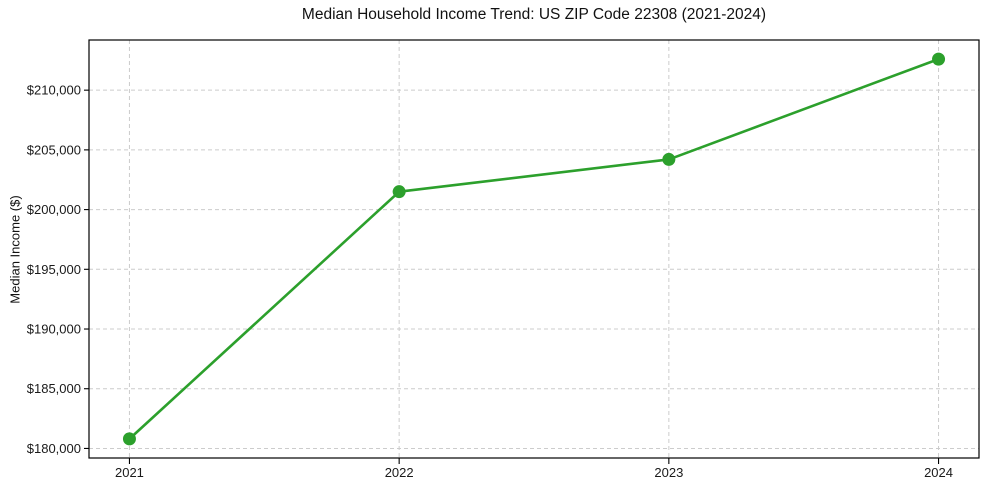 The width and height of the screenshot is (989, 490). What do you see at coordinates (54, 149) in the screenshot?
I see `y-tick-label: $205,000` at bounding box center [54, 149].